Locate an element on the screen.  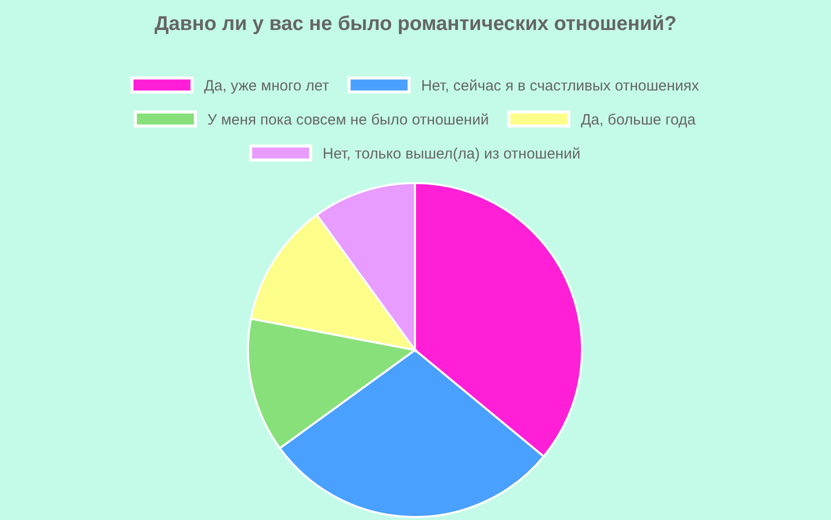
legend-label: Нет, только вышел(ла) из отношений is located at coordinates (451, 153).